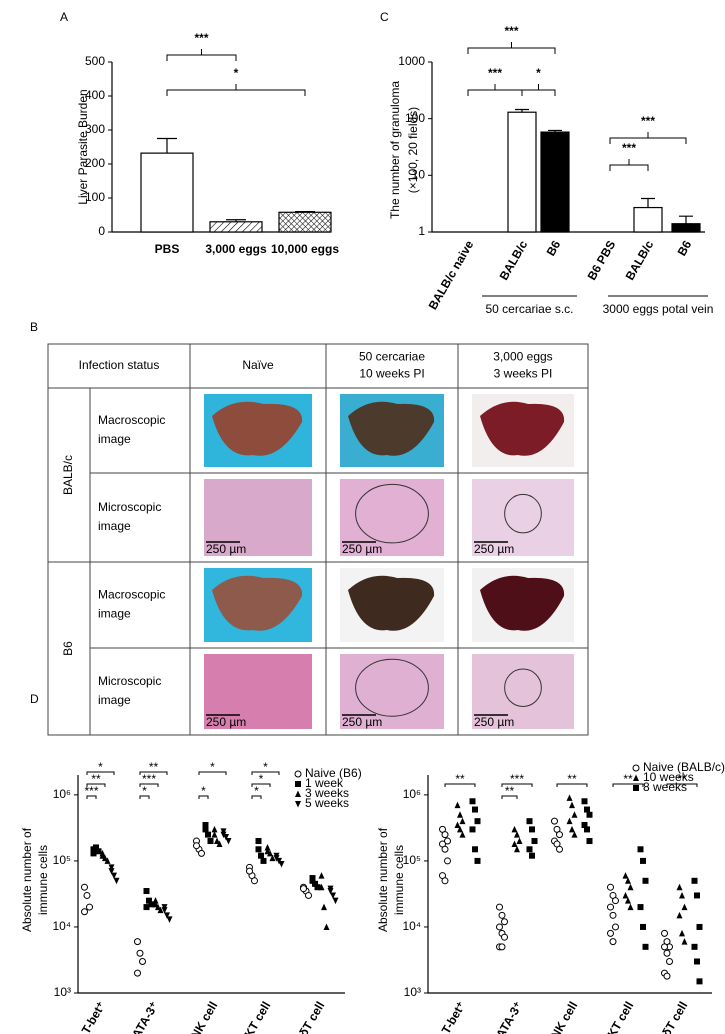 The image size is (725, 1034). I want to click on table-header: Infection status, so click(119, 365).